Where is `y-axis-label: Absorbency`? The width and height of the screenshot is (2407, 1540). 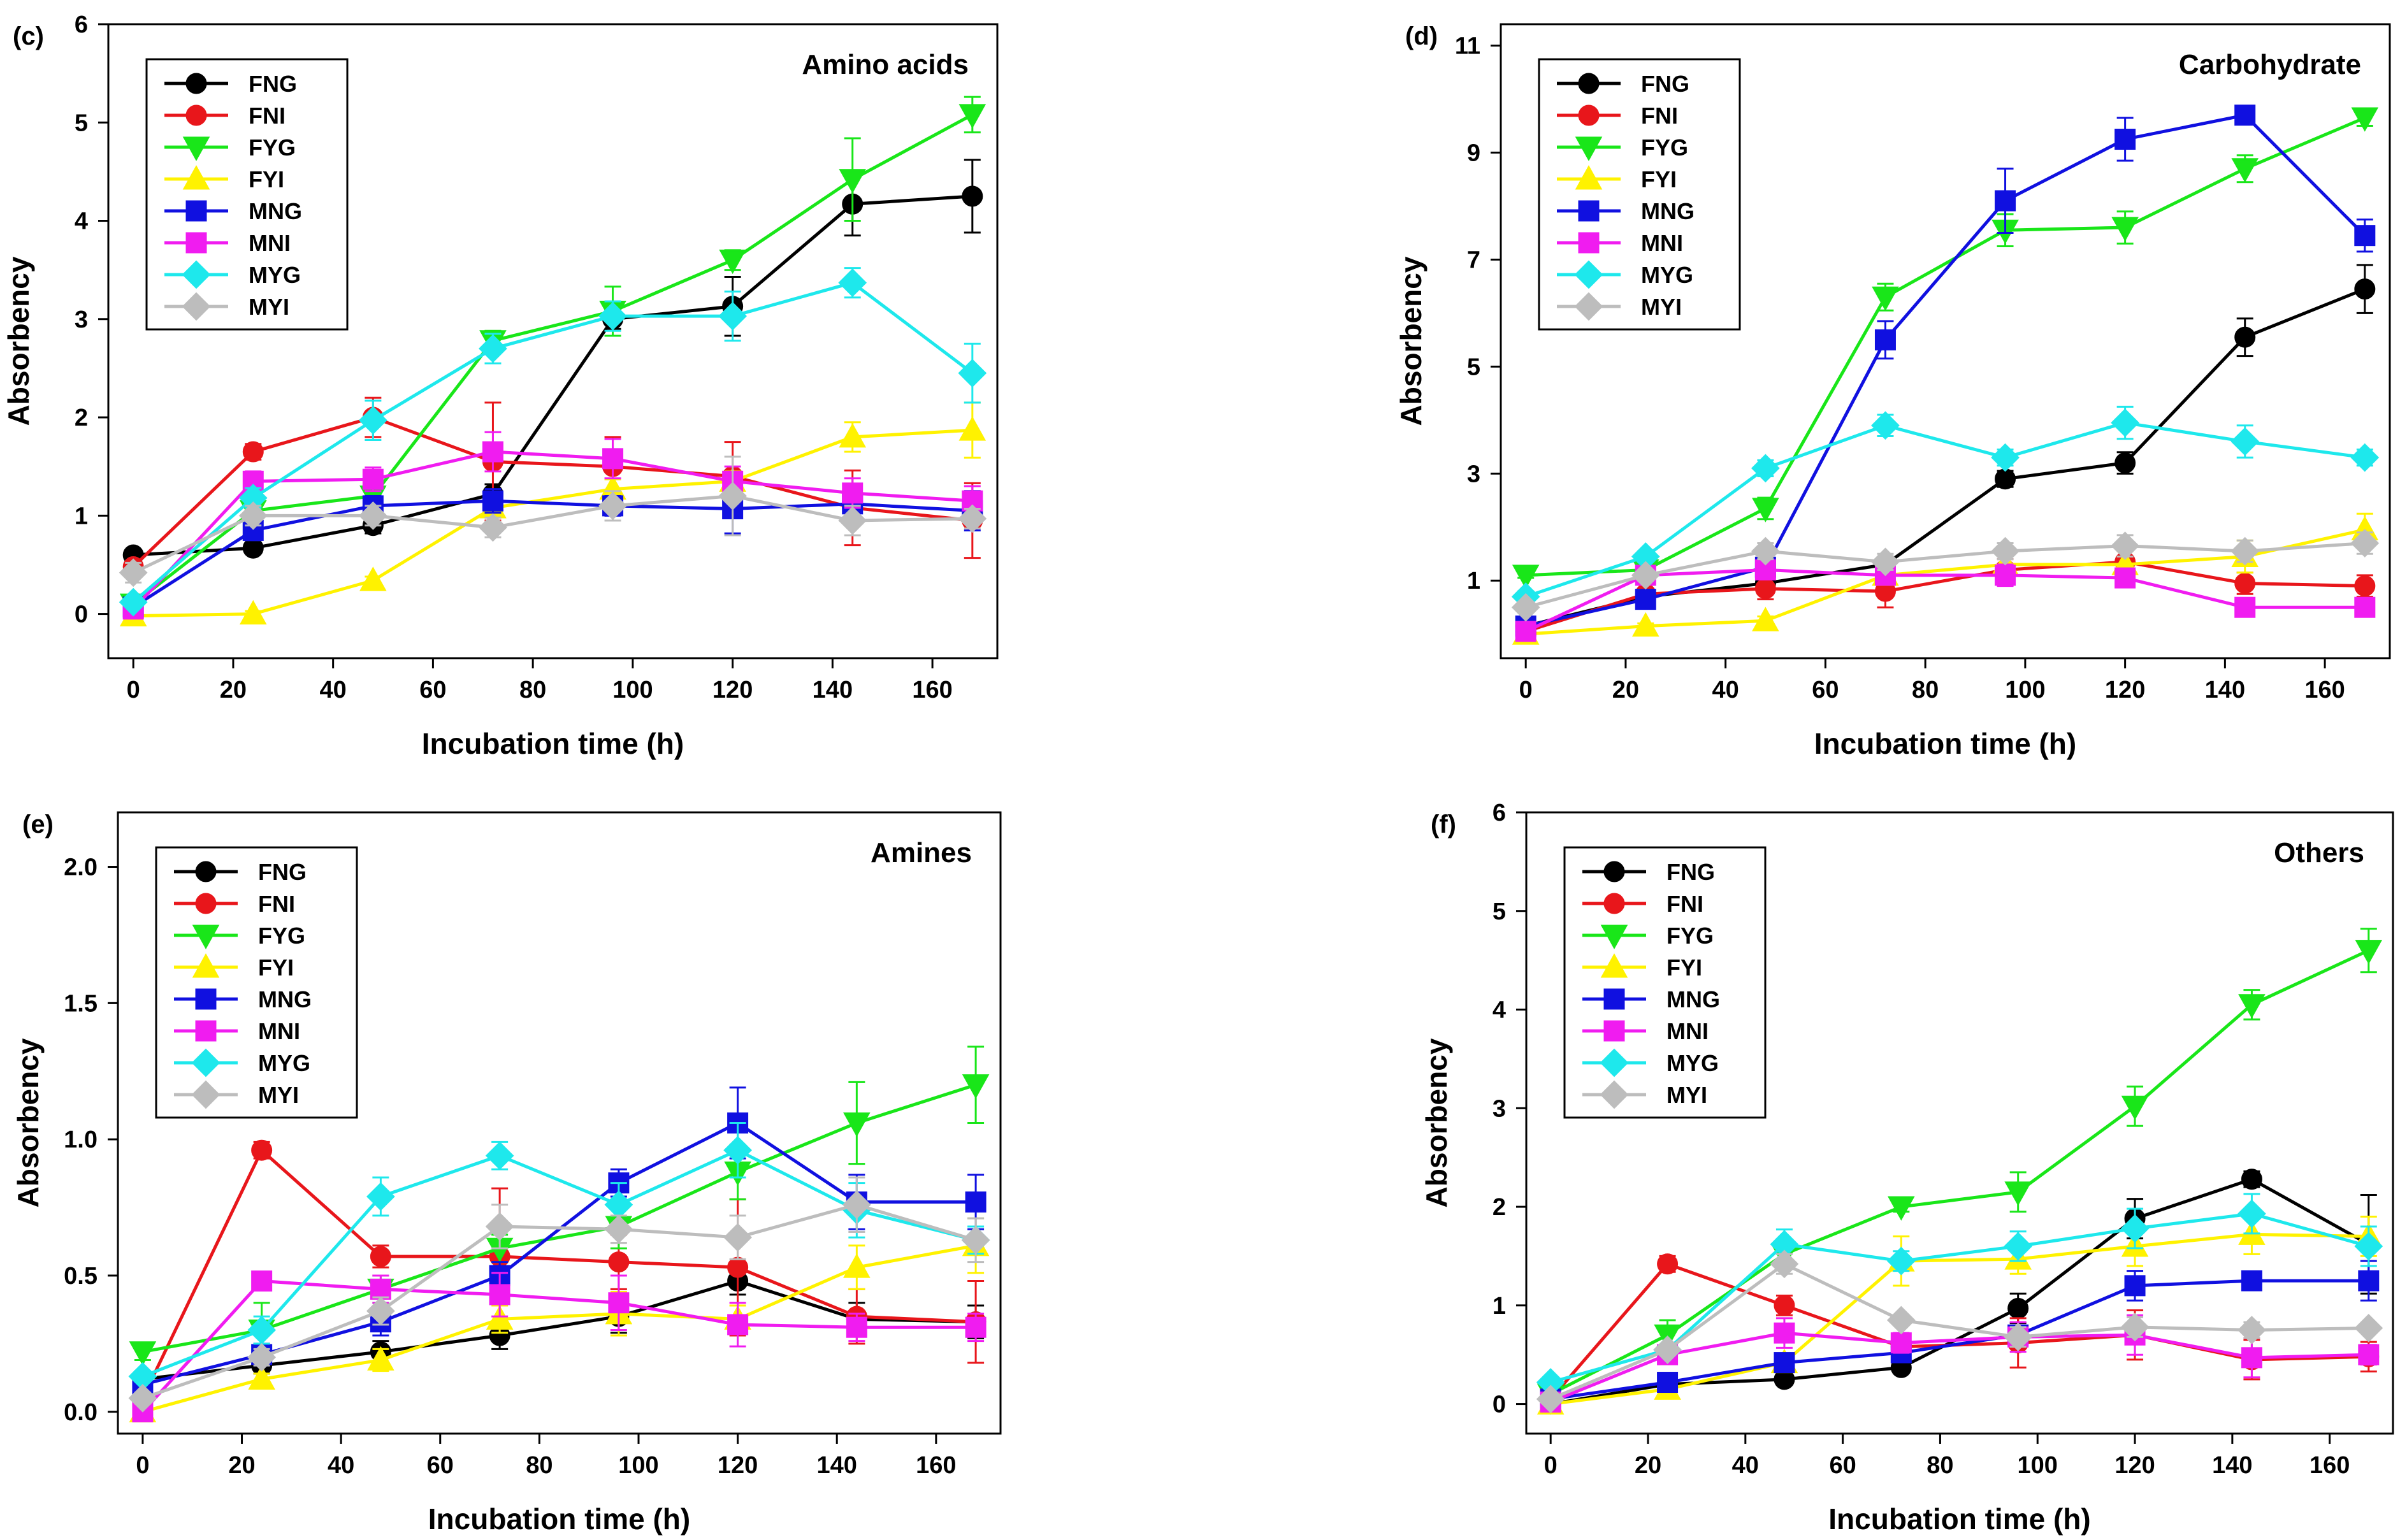
y-axis-label: Absorbency is located at coordinates (28, 1122).